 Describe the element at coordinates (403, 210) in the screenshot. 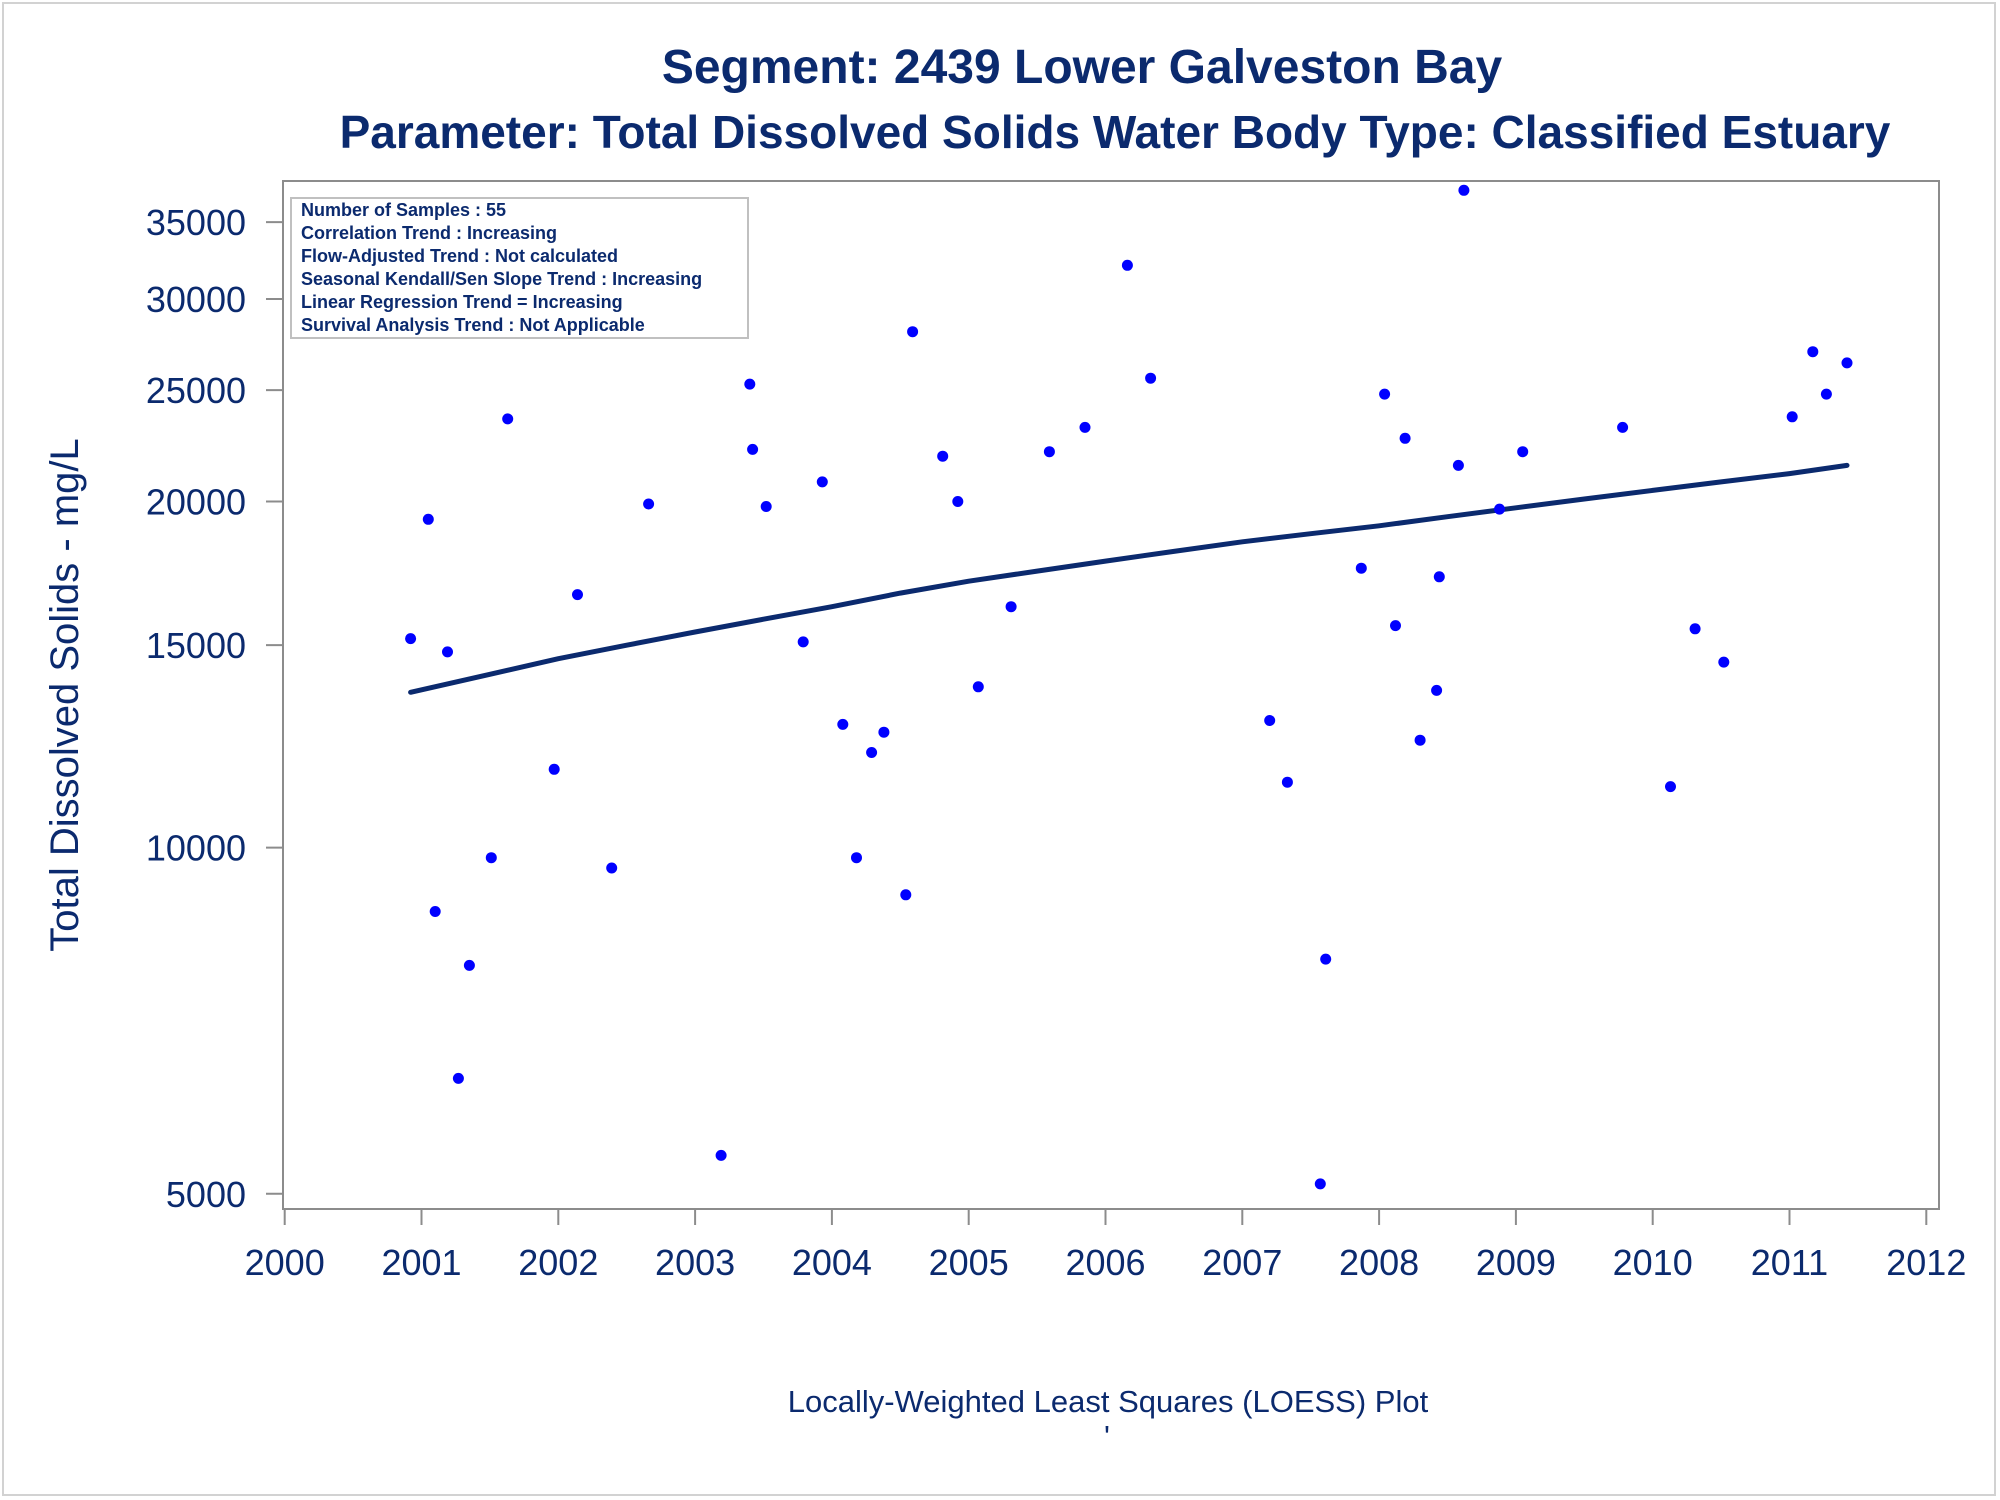

I see `stats-line: Number of Samples : 55` at that location.